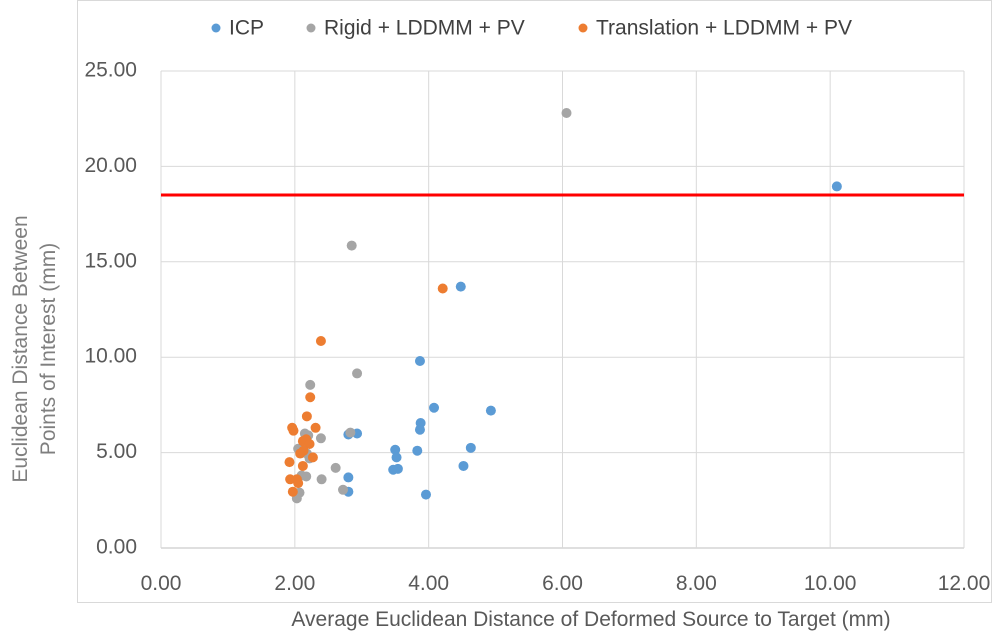 The height and width of the screenshot is (640, 992). What do you see at coordinates (562, 583) in the screenshot?
I see `x-tick-label: 6.00` at bounding box center [562, 583].